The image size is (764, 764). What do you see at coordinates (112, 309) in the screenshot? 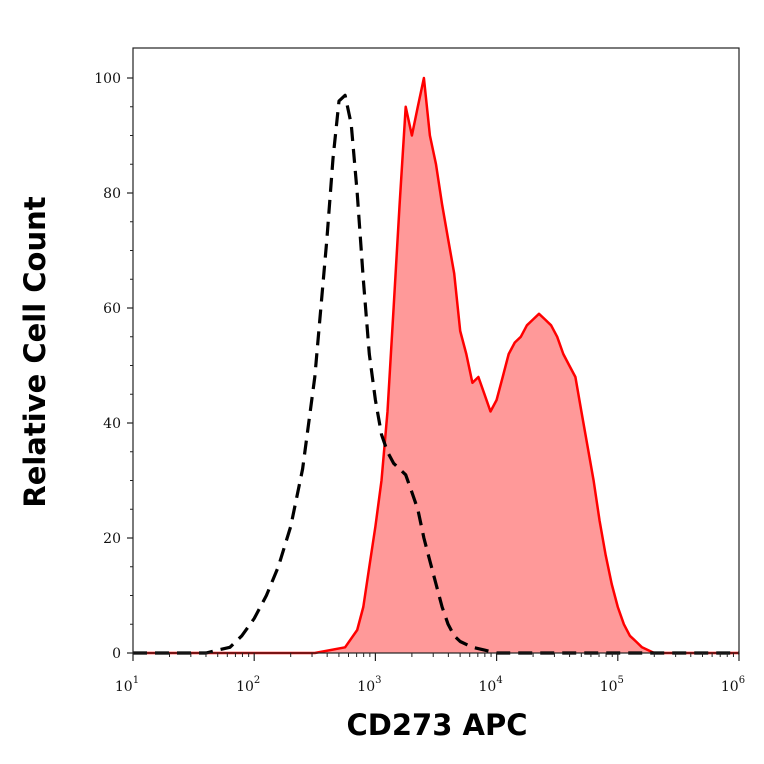
I see `y-tick-label: 60` at bounding box center [112, 309].